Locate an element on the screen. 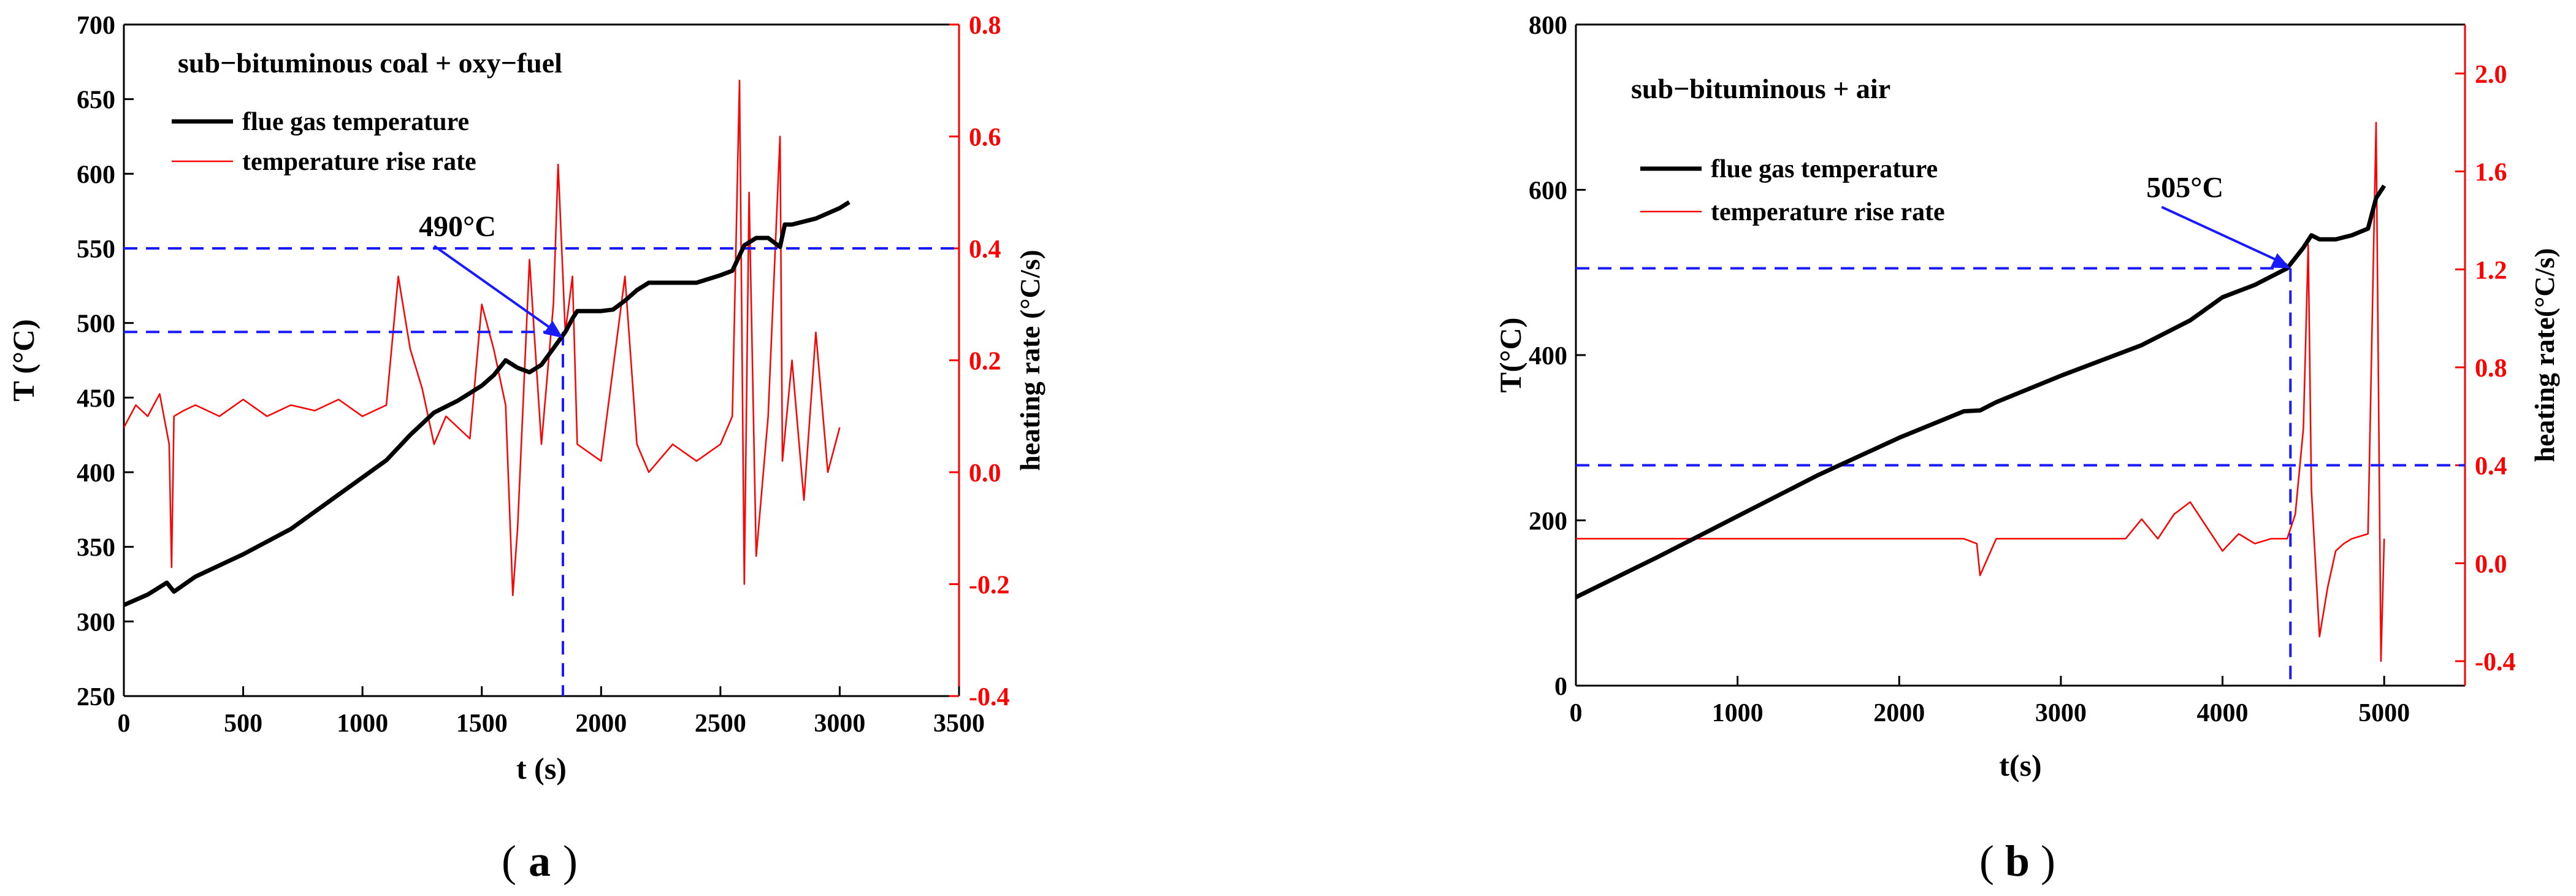  y-right-tick-label: 0.6 is located at coordinates (985, 138).